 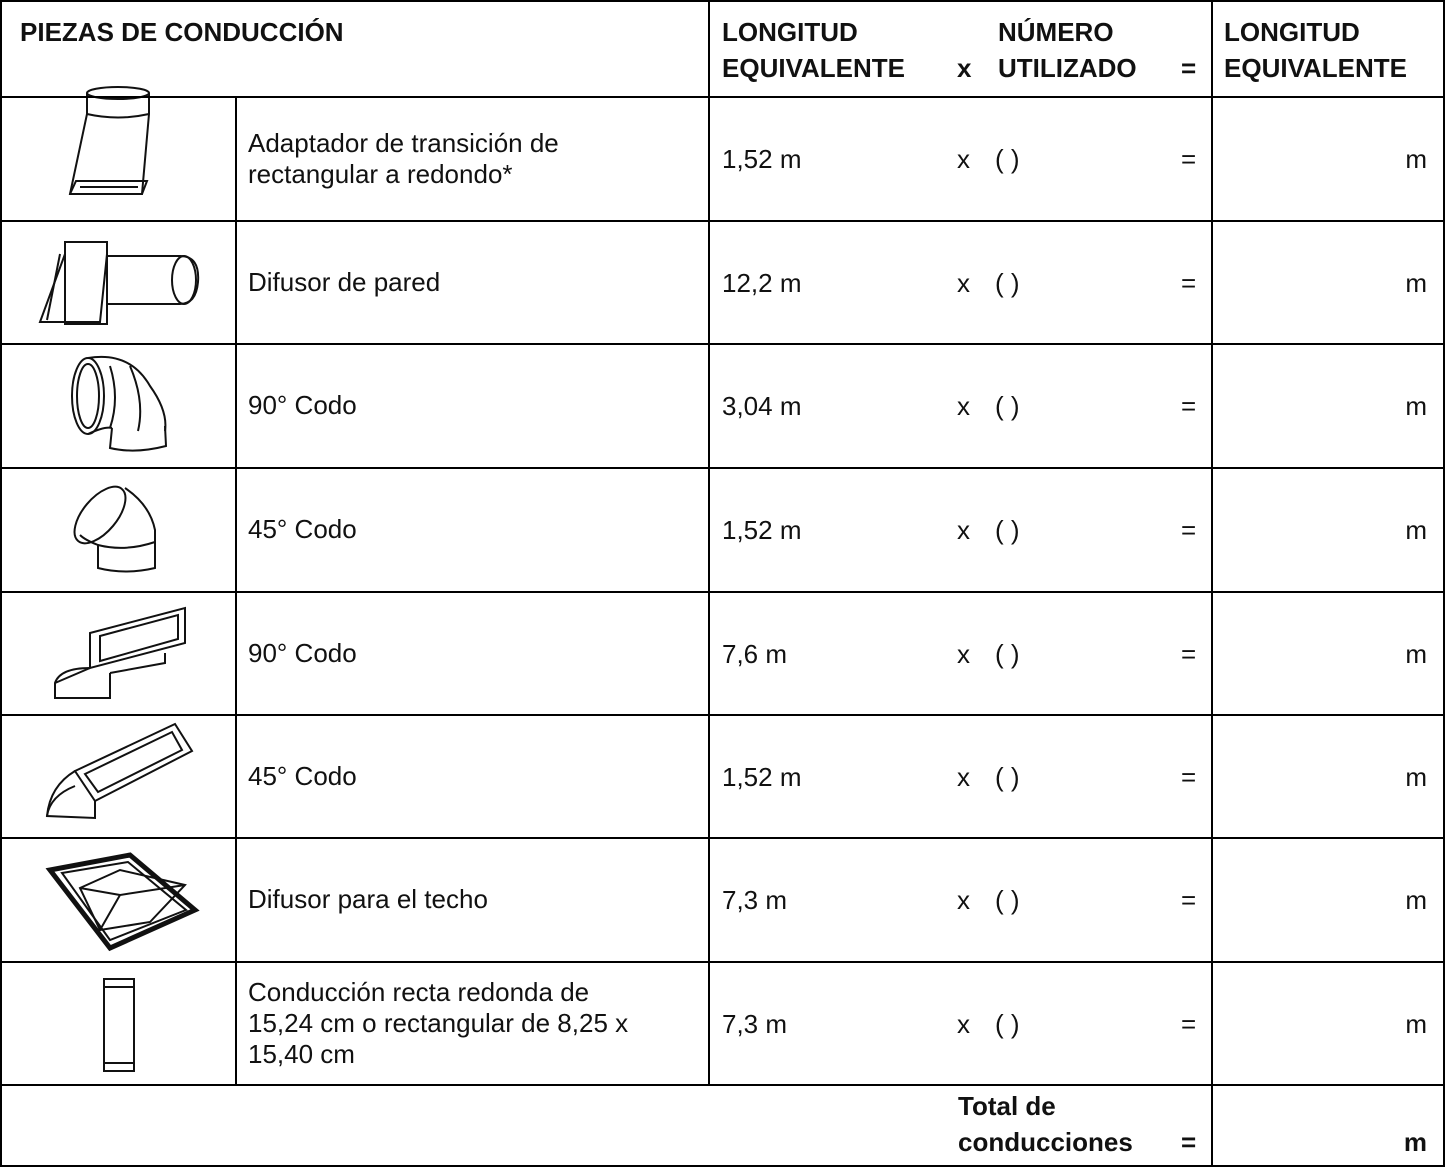 What do you see at coordinates (1189, 1142) in the screenshot?
I see `total-equals: =` at bounding box center [1189, 1142].